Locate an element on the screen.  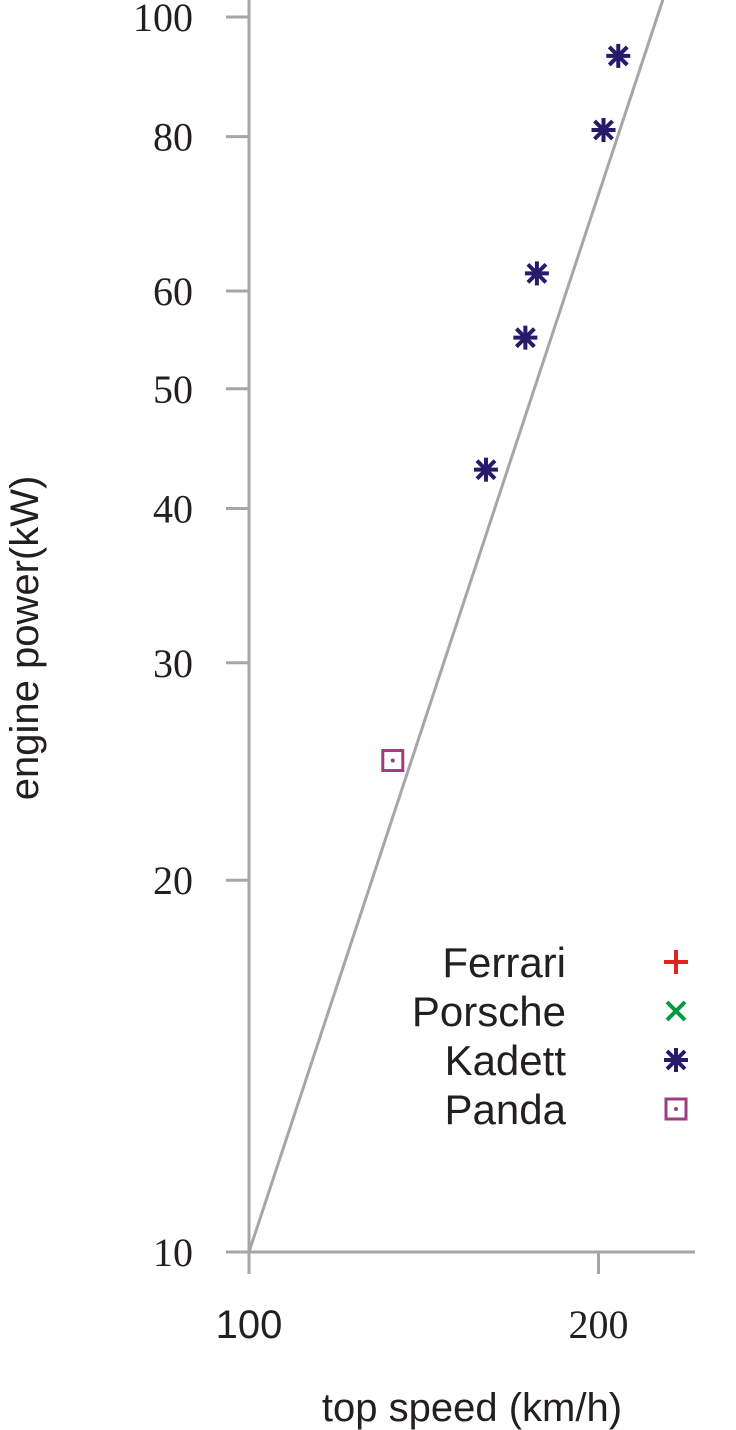
y-tick-label: 40 is located at coordinates (173, 508).